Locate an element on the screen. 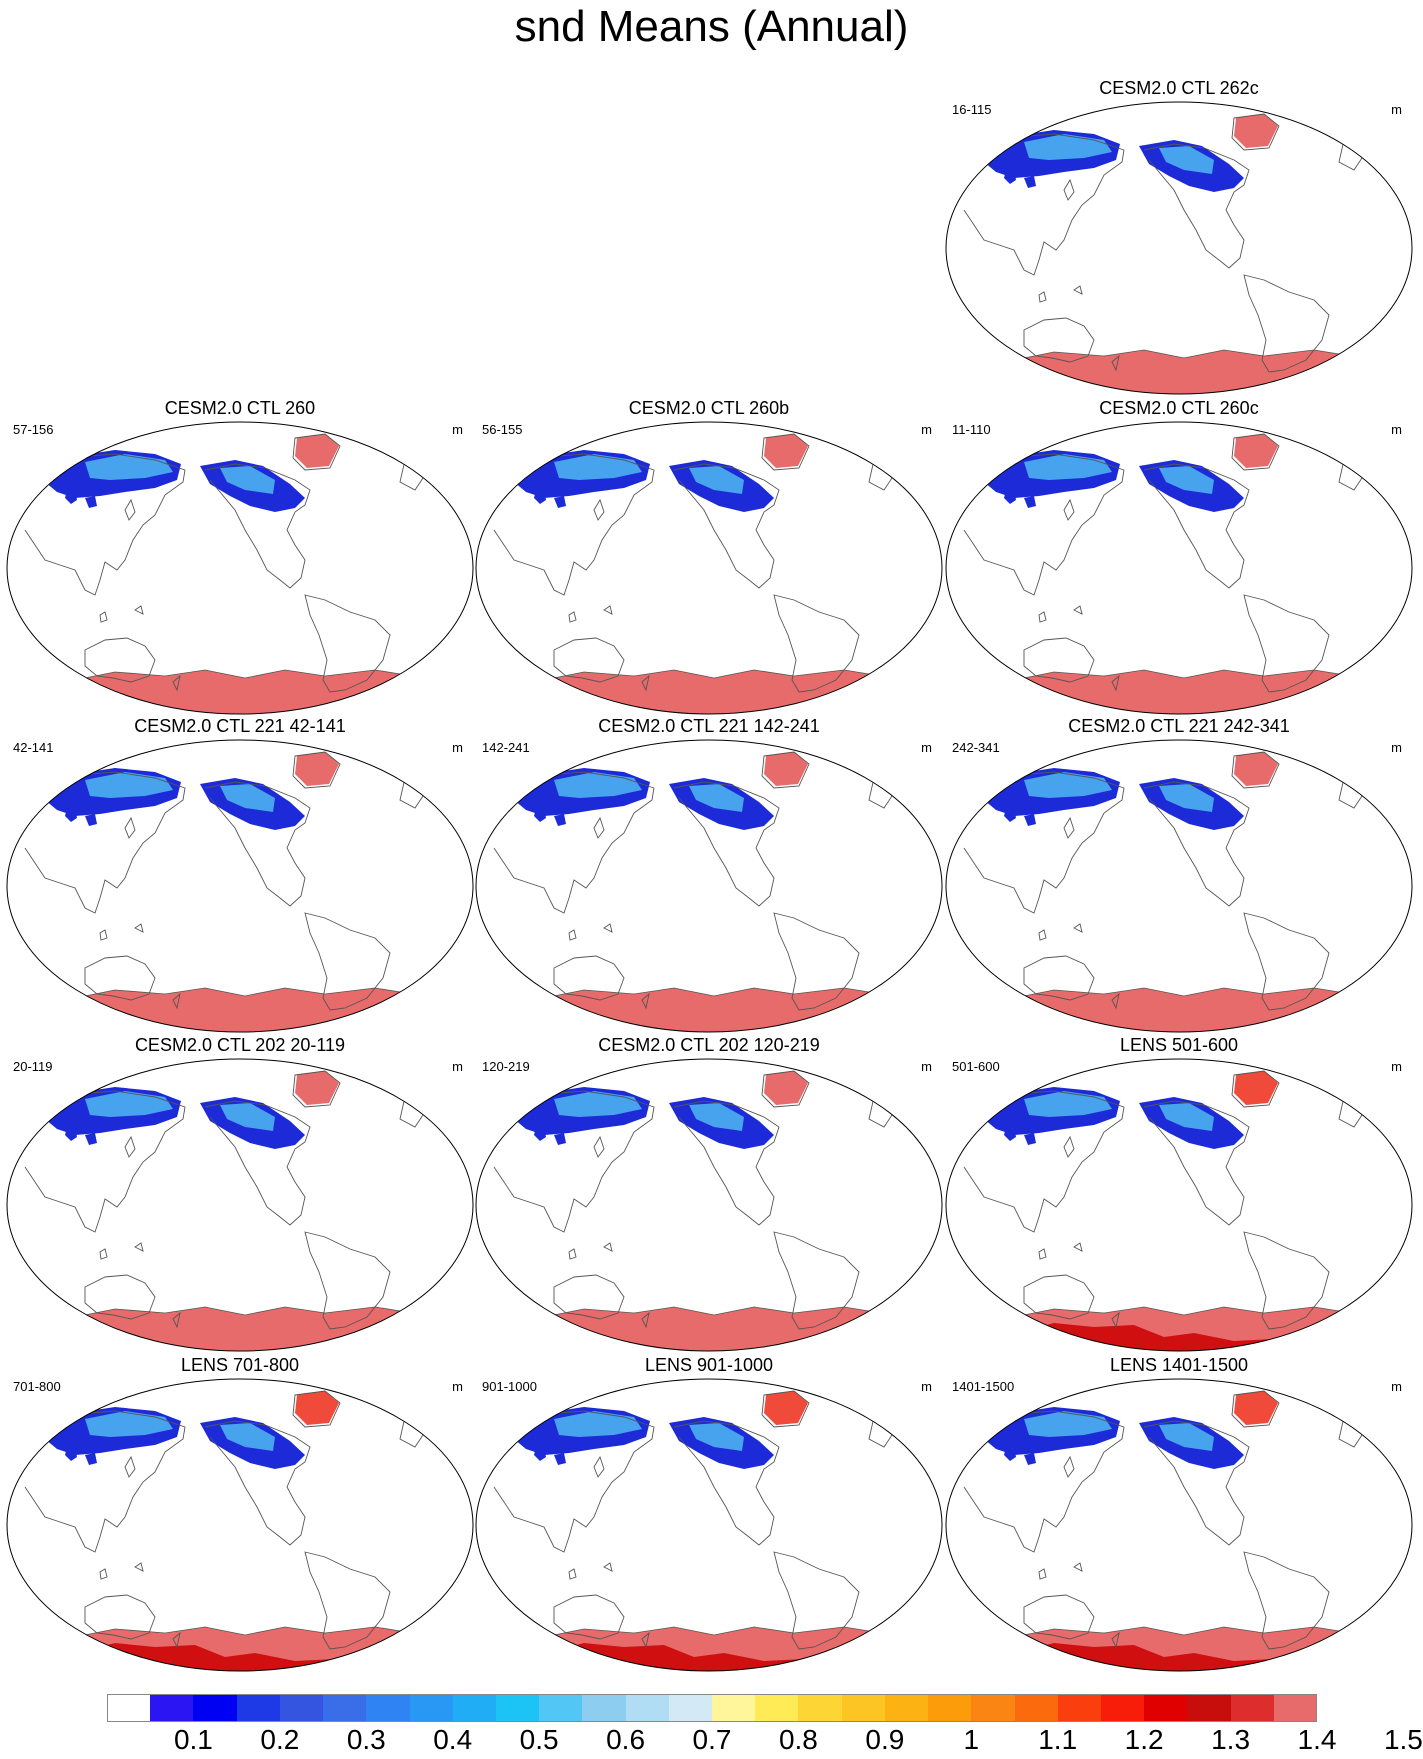  map-panel: CESM2.0 CTL 260b 56-155 m is located at coordinates (709, 558).